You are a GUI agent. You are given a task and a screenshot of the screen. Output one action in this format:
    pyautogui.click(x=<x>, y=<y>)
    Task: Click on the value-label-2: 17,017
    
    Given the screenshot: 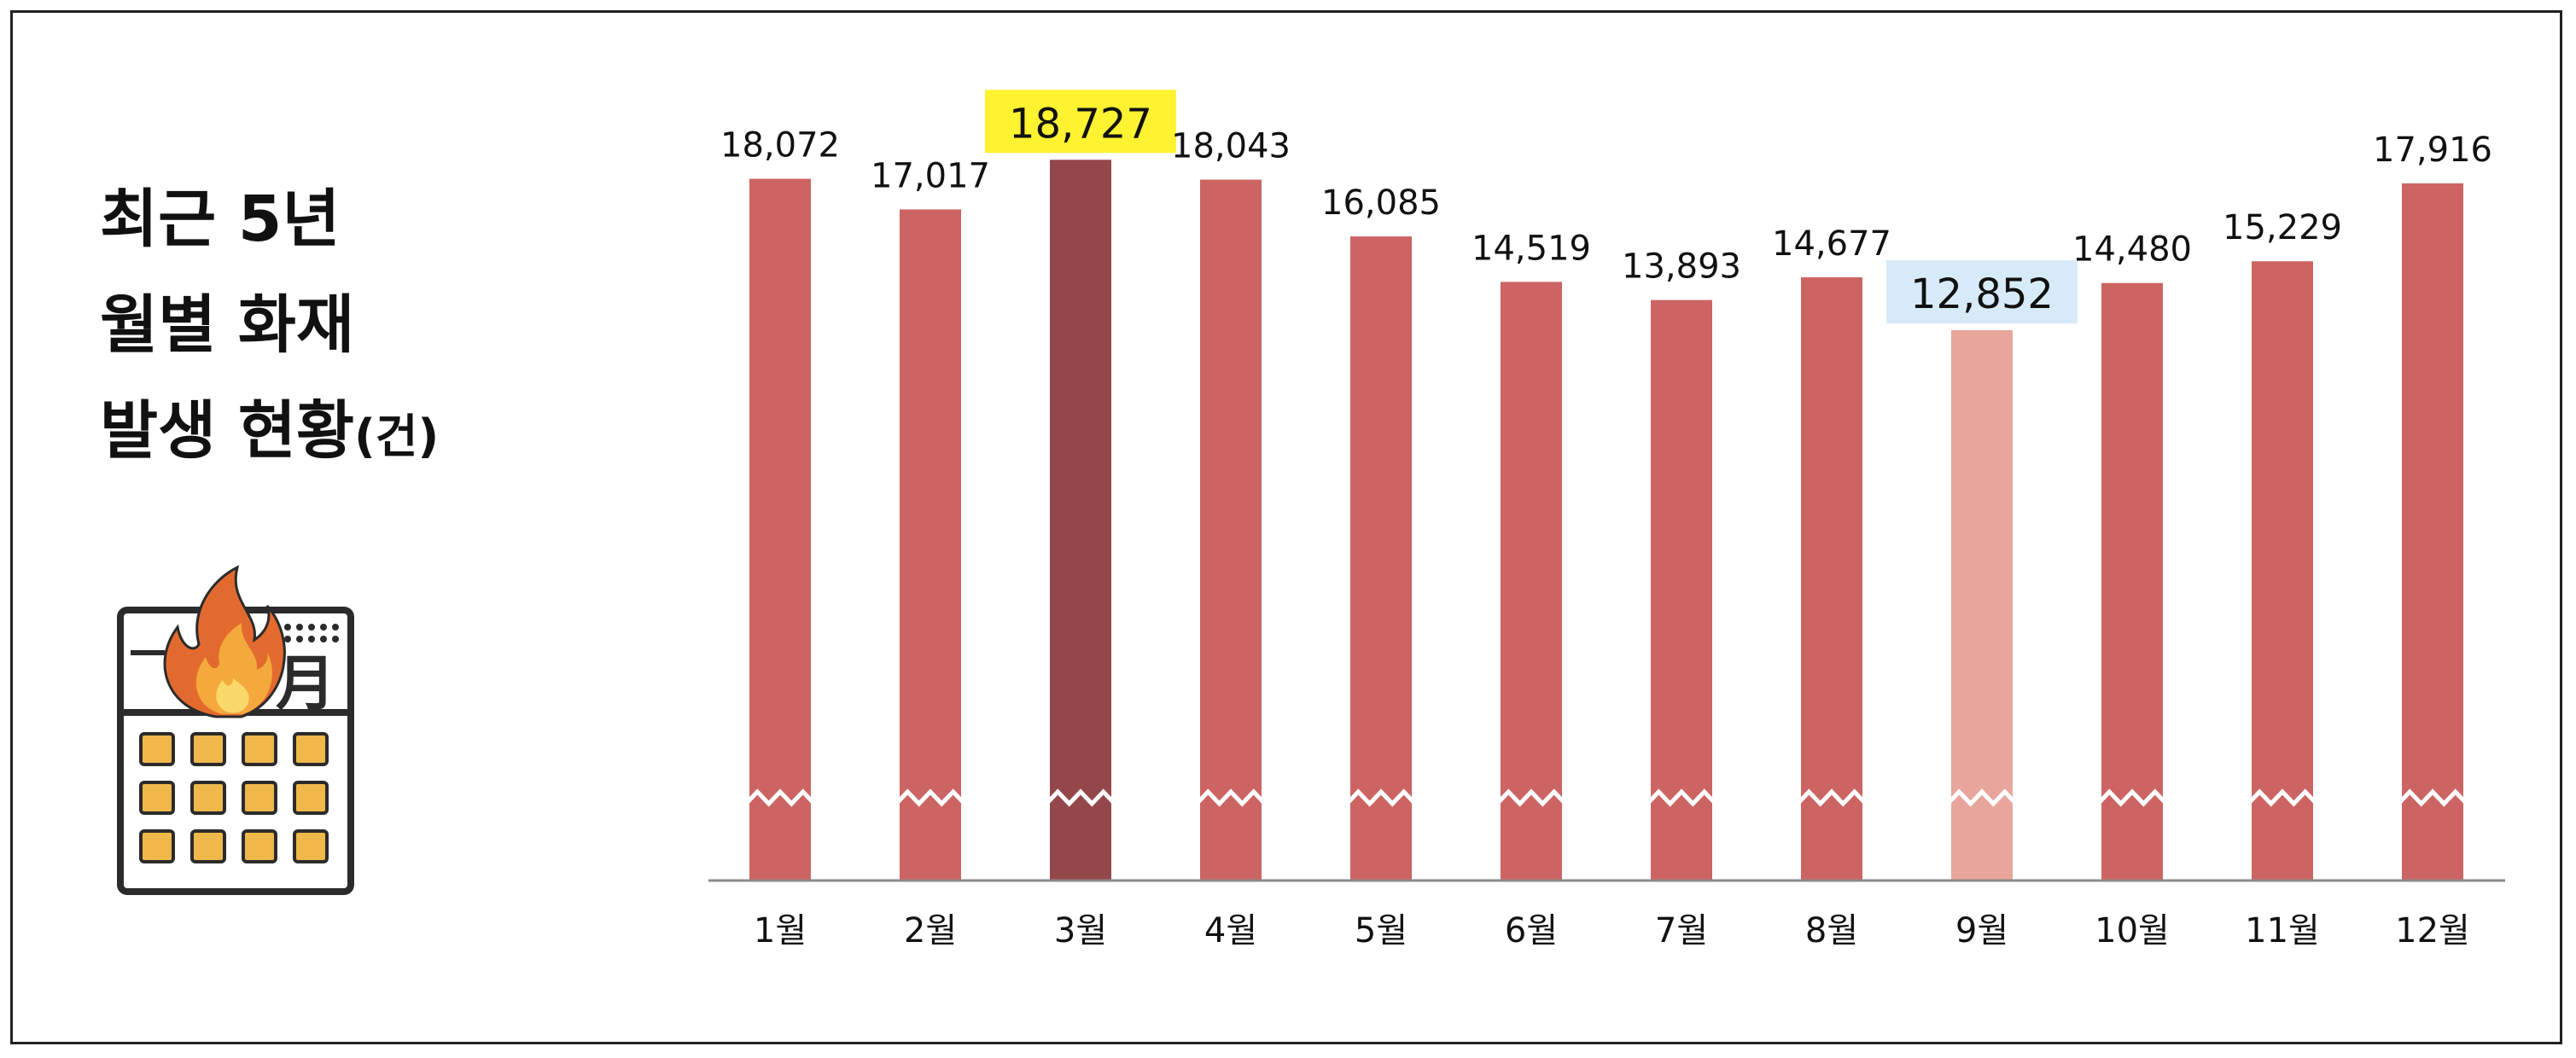 What is the action you would take?
    pyautogui.click(x=930, y=176)
    